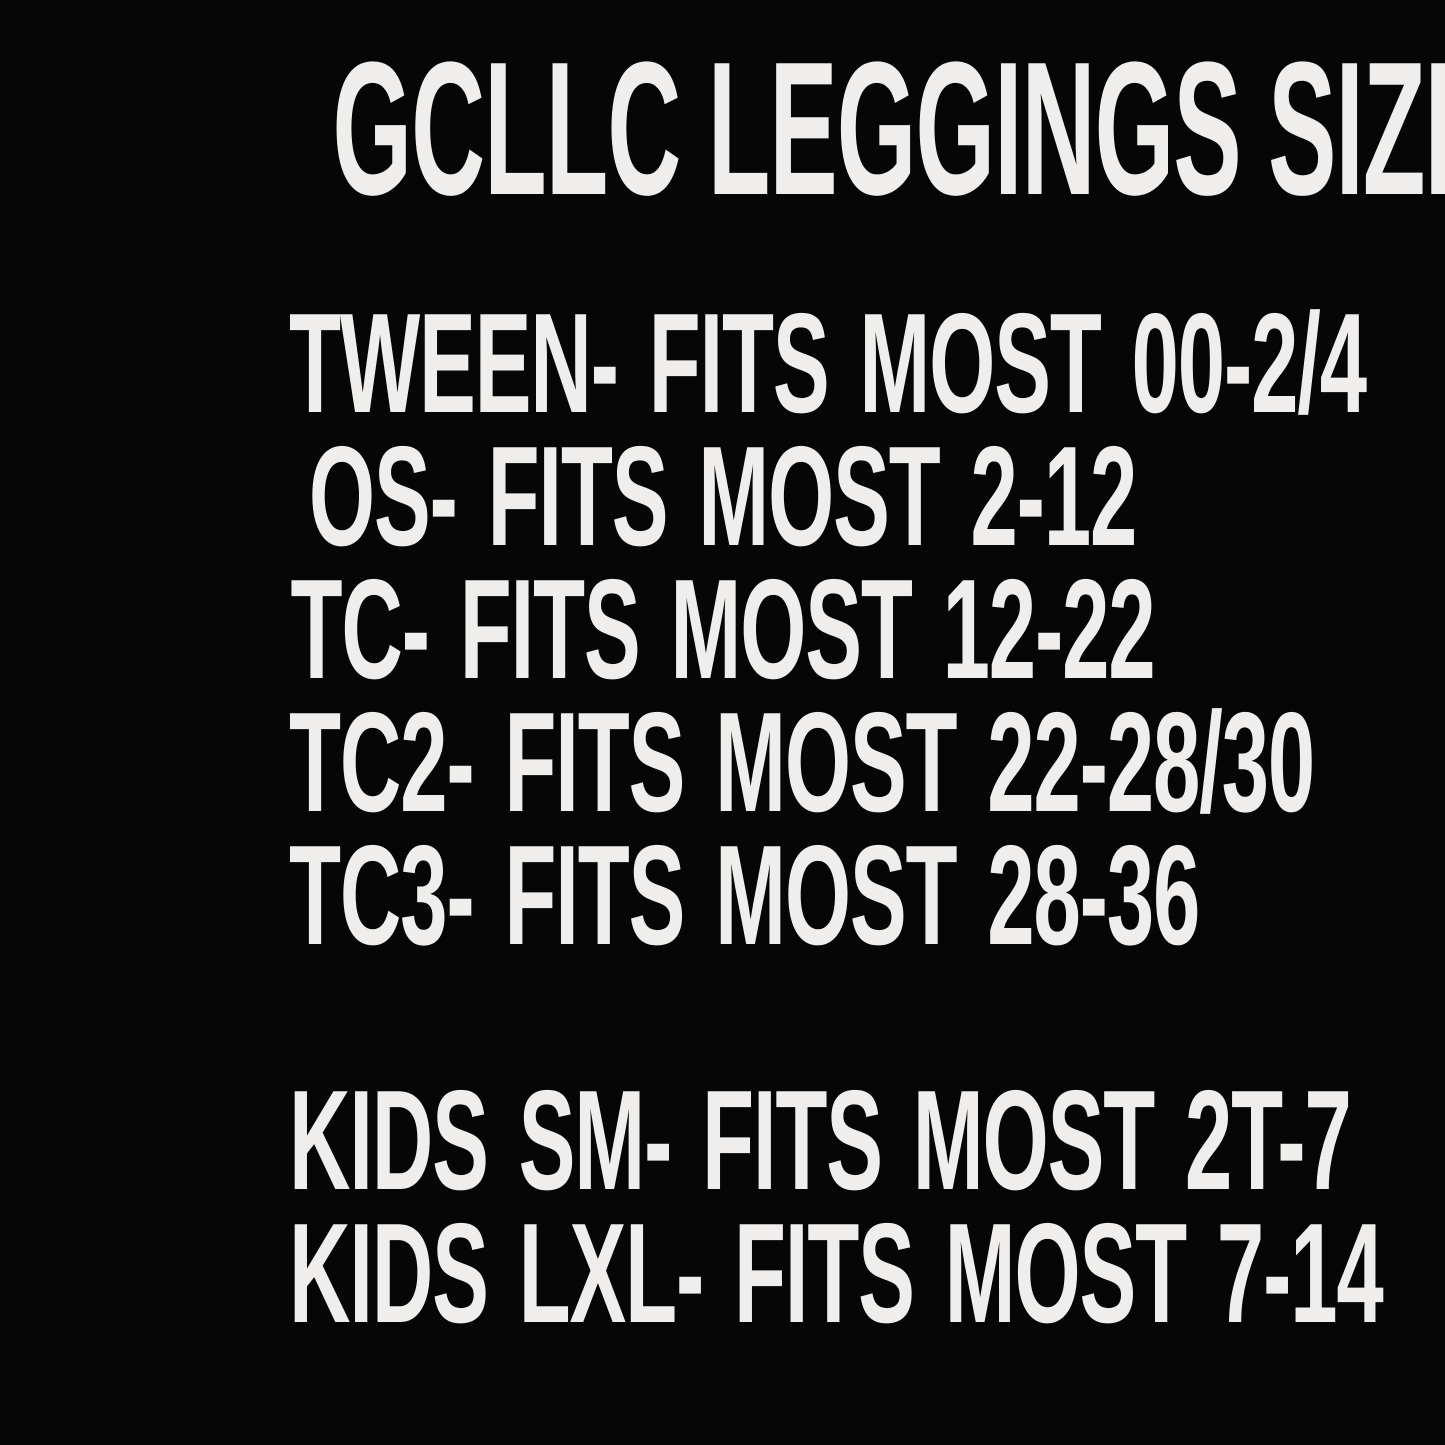  I want to click on page-title: GCLLC LEGGINGS SIZE CHART, so click(888, 129).